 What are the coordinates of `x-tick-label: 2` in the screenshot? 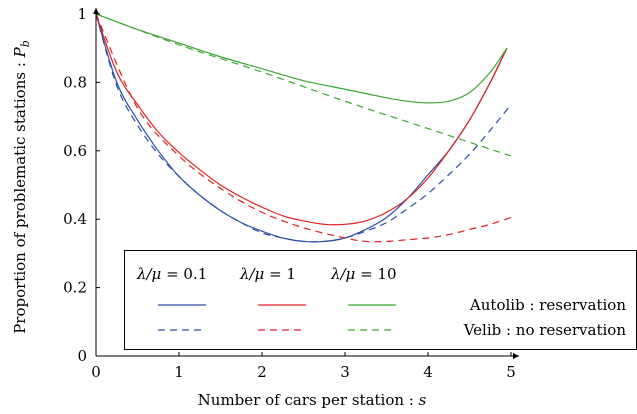 It's located at (262, 372).